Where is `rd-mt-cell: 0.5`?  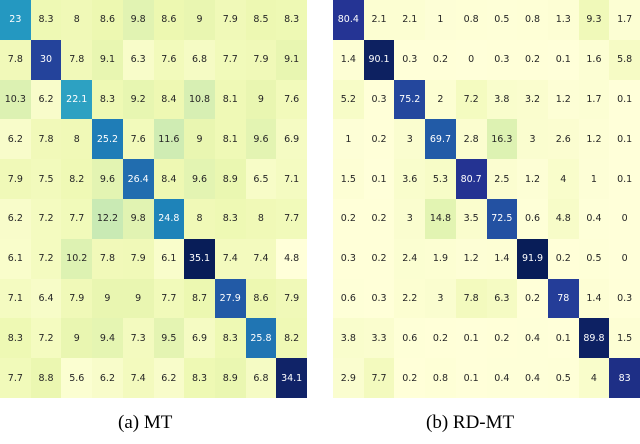 rd-mt-cell: 0.5 is located at coordinates (502, 20).